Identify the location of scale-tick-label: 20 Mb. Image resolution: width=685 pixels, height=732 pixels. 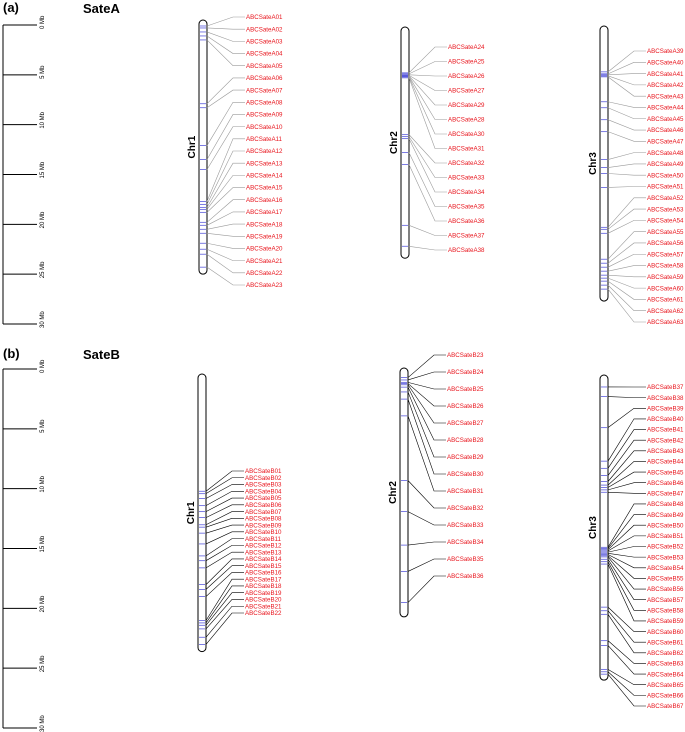
(43, 603).